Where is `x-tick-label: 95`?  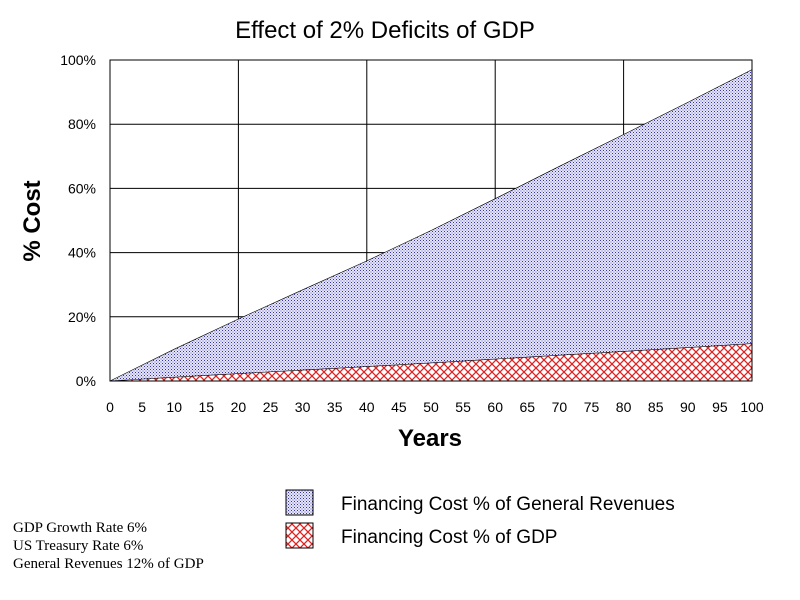
x-tick-label: 95 is located at coordinates (720, 407).